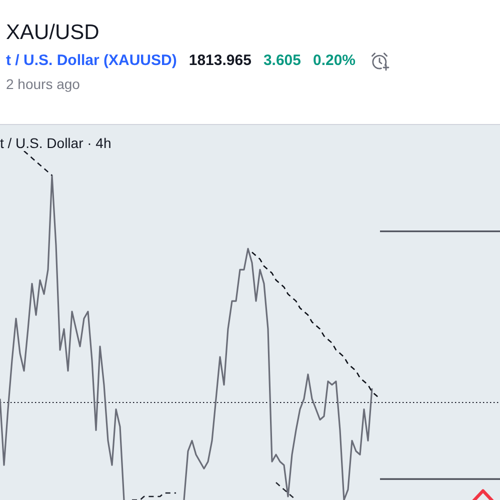 The height and width of the screenshot is (500, 500). What do you see at coordinates (91, 61) in the screenshot?
I see `chart-subtitle: t / U.S. Dollar (XAUUSD)` at bounding box center [91, 61].